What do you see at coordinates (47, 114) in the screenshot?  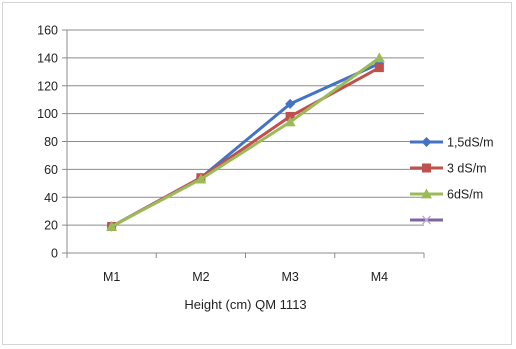 I see `y-tick-label: 100` at bounding box center [47, 114].